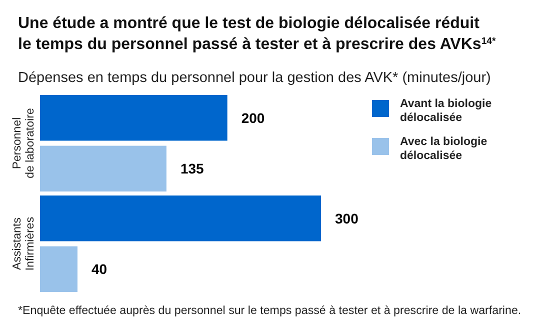 This screenshot has width=541, height=328. I want to click on chart-title: Une étude a montré que le test de biologie délocalisée réduit le temps du personnel passé à tester et à prescrire des AVKs$^{14*}$, so click(257, 34).